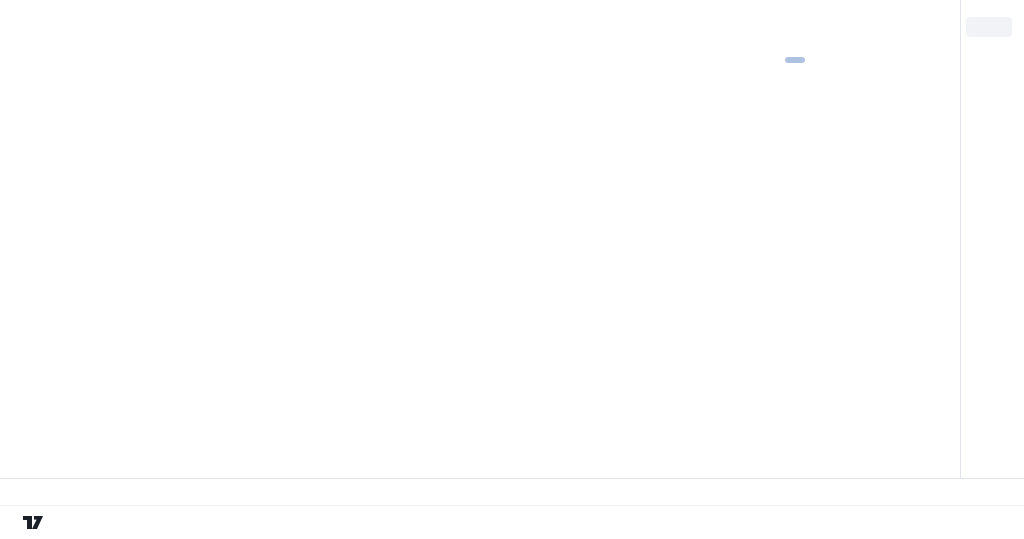 This screenshot has width=1024, height=539. What do you see at coordinates (989, 27) in the screenshot?
I see `currency-unit-button` at bounding box center [989, 27].